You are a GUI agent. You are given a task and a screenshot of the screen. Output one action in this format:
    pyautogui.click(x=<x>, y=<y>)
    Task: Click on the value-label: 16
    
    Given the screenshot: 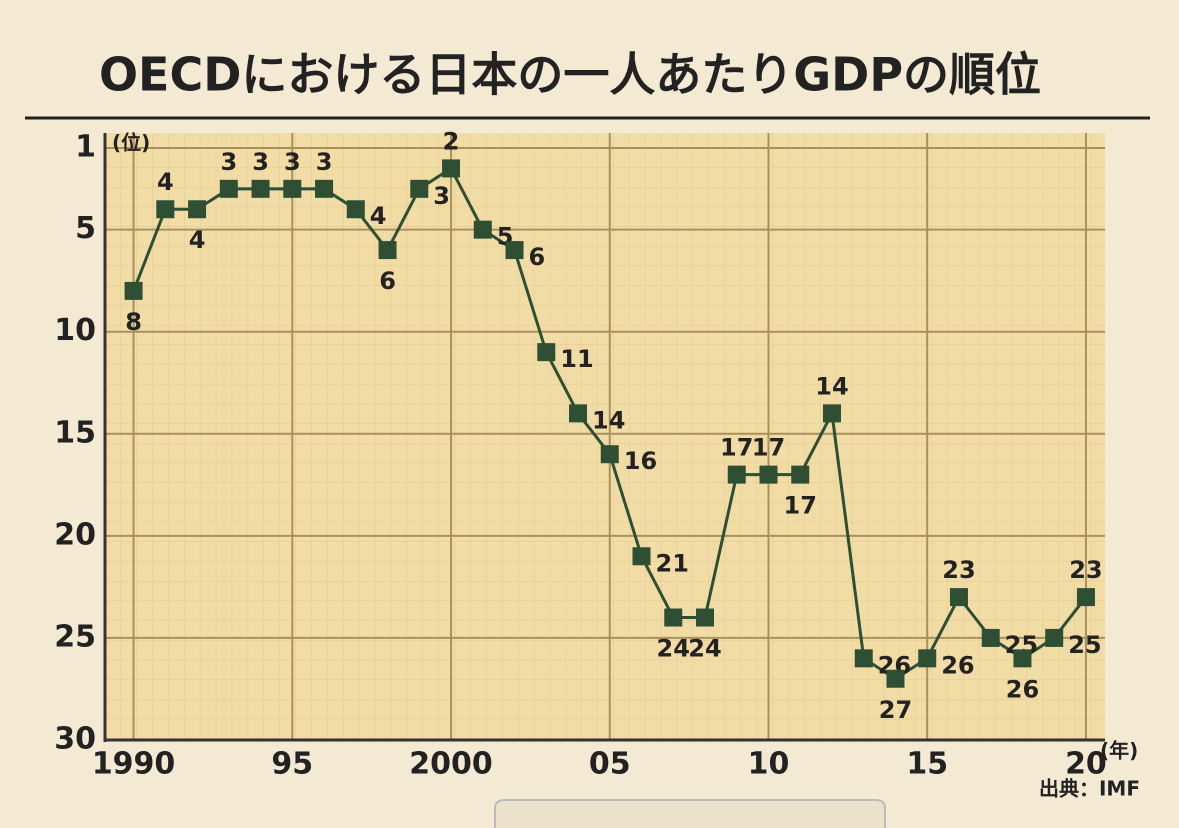 What is the action you would take?
    pyautogui.click(x=640, y=461)
    